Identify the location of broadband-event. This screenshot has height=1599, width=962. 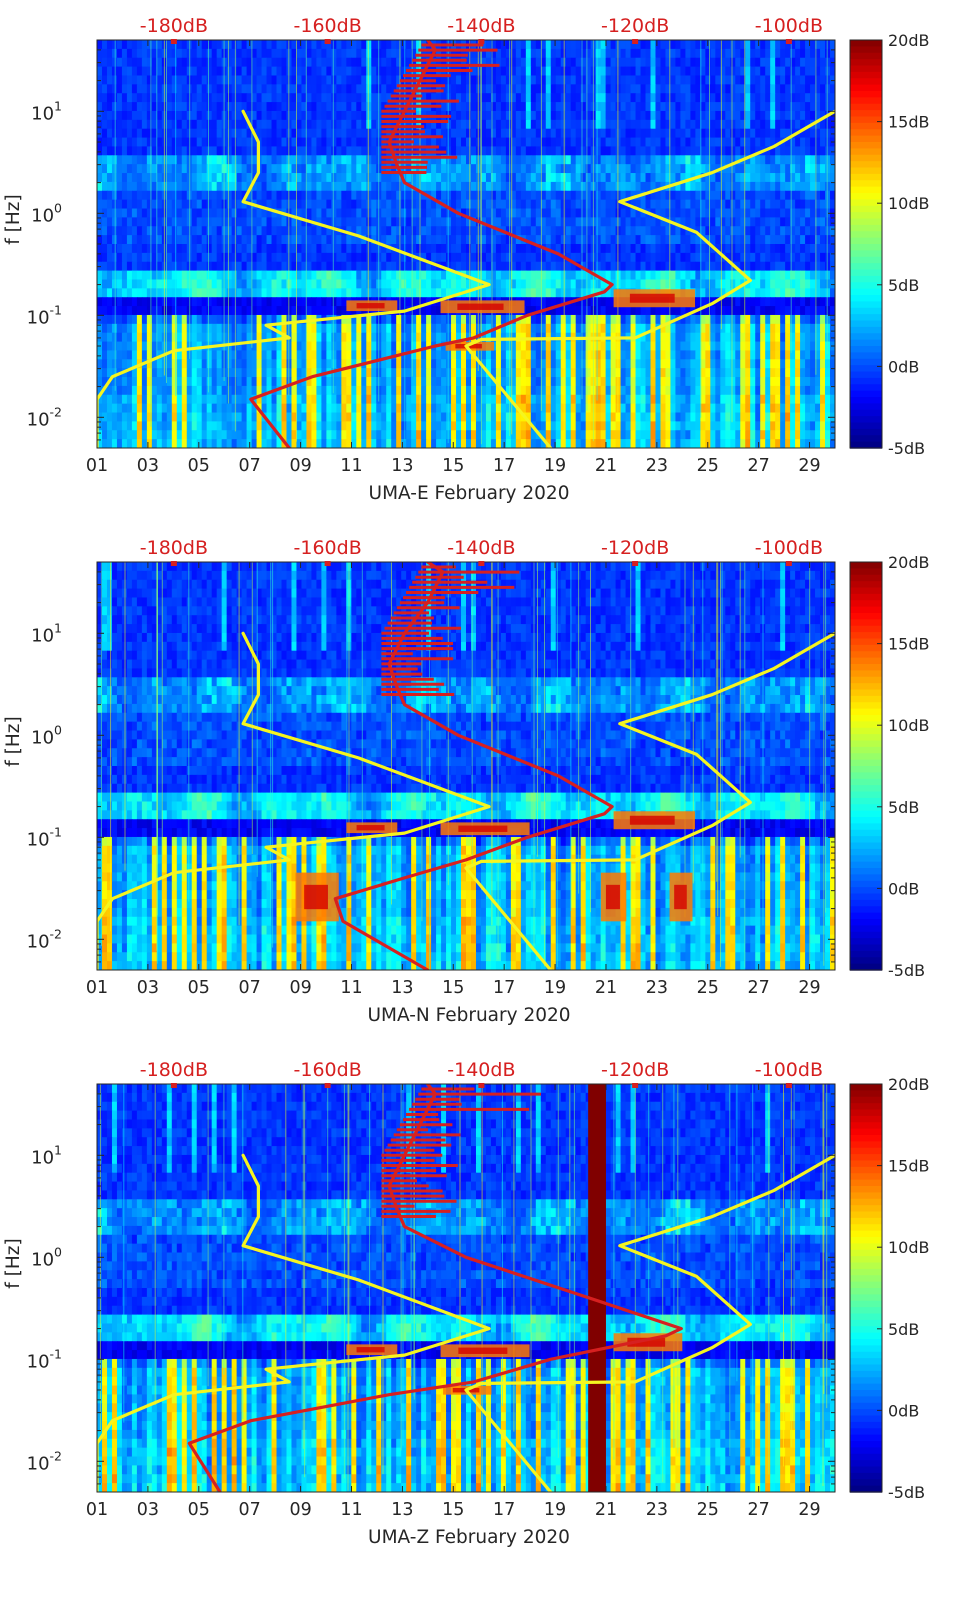
(597, 1288).